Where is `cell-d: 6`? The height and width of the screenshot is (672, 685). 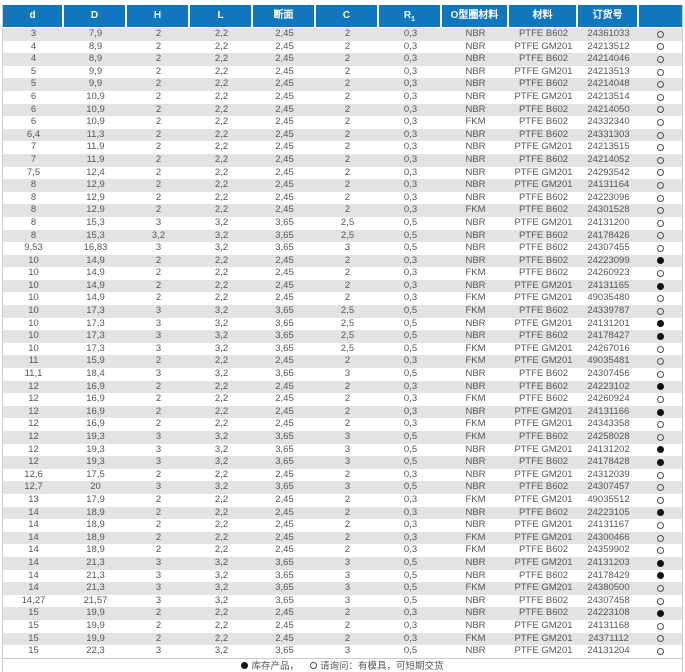 cell-d: 6 is located at coordinates (33, 122).